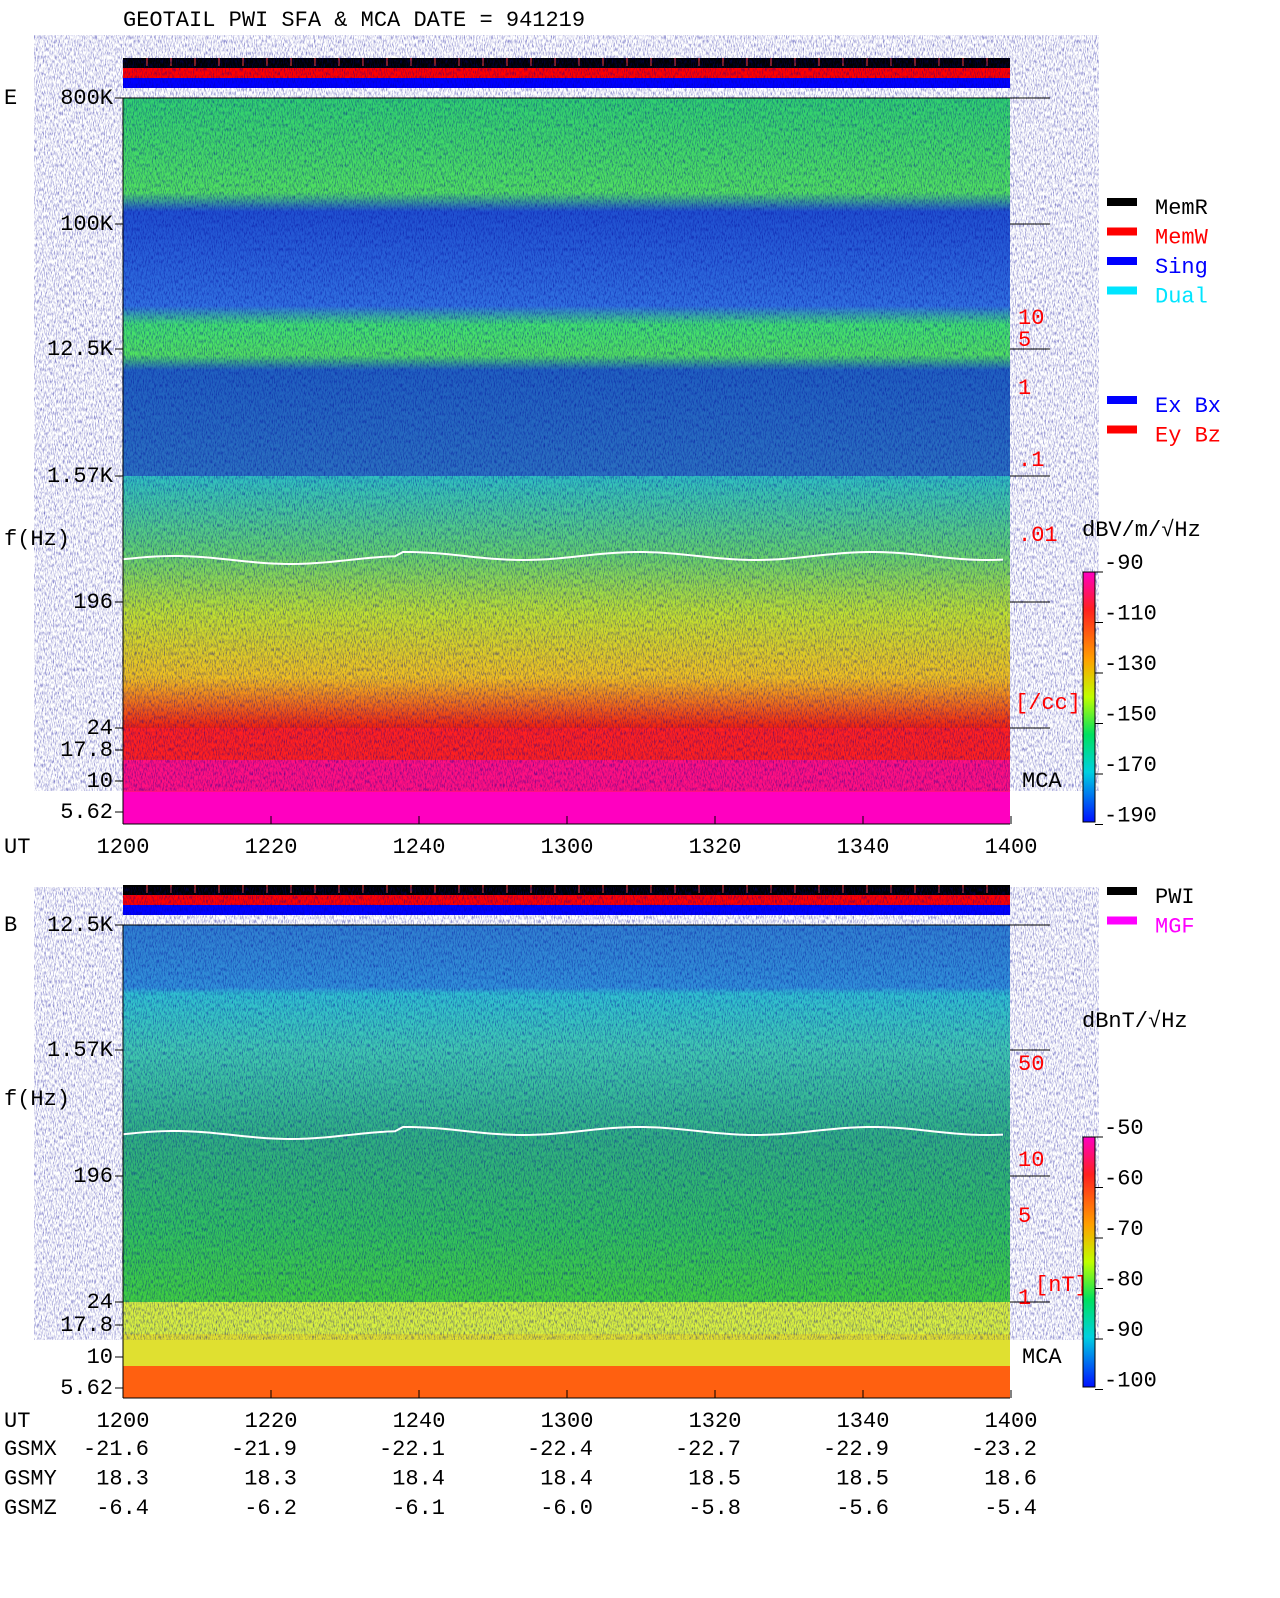  Describe the element at coordinates (1124, 1178) in the screenshot. I see `colorbar-label: -60` at that location.